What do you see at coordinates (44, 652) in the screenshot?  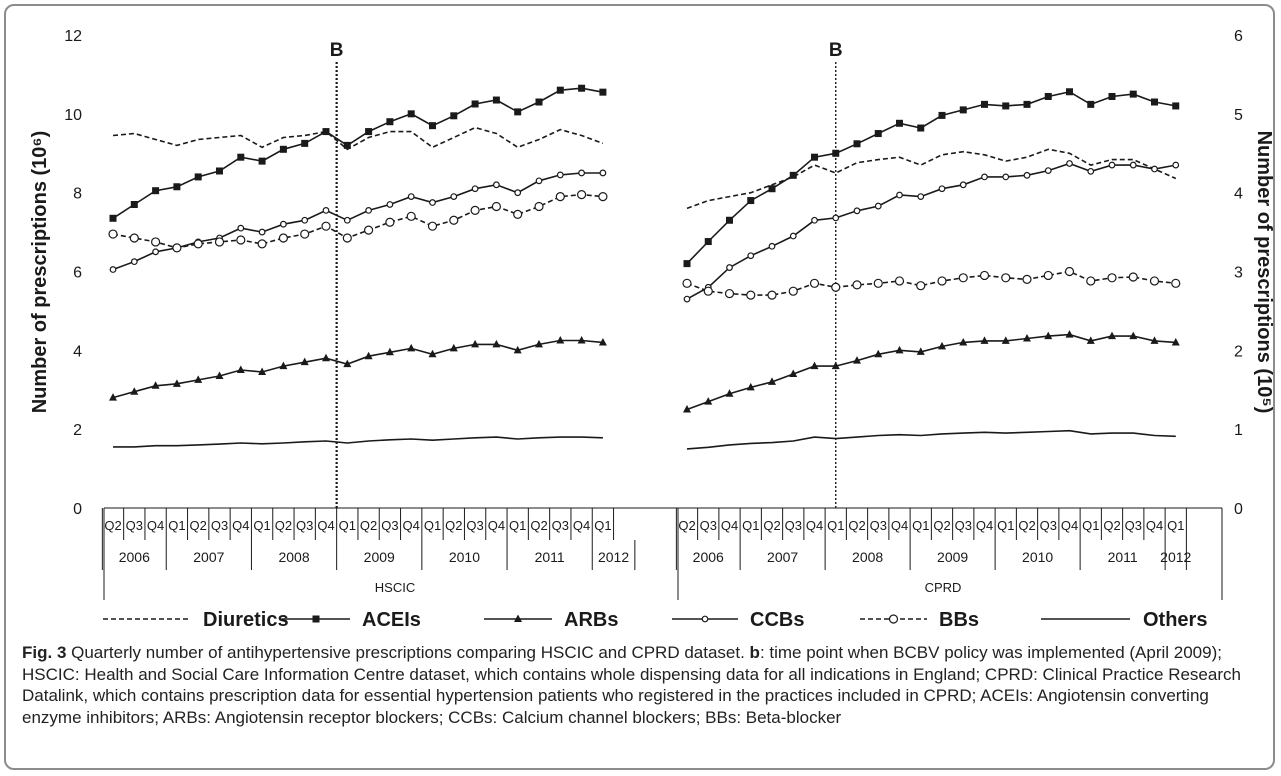 I see `caption-label: Fig. 3` at bounding box center [44, 652].